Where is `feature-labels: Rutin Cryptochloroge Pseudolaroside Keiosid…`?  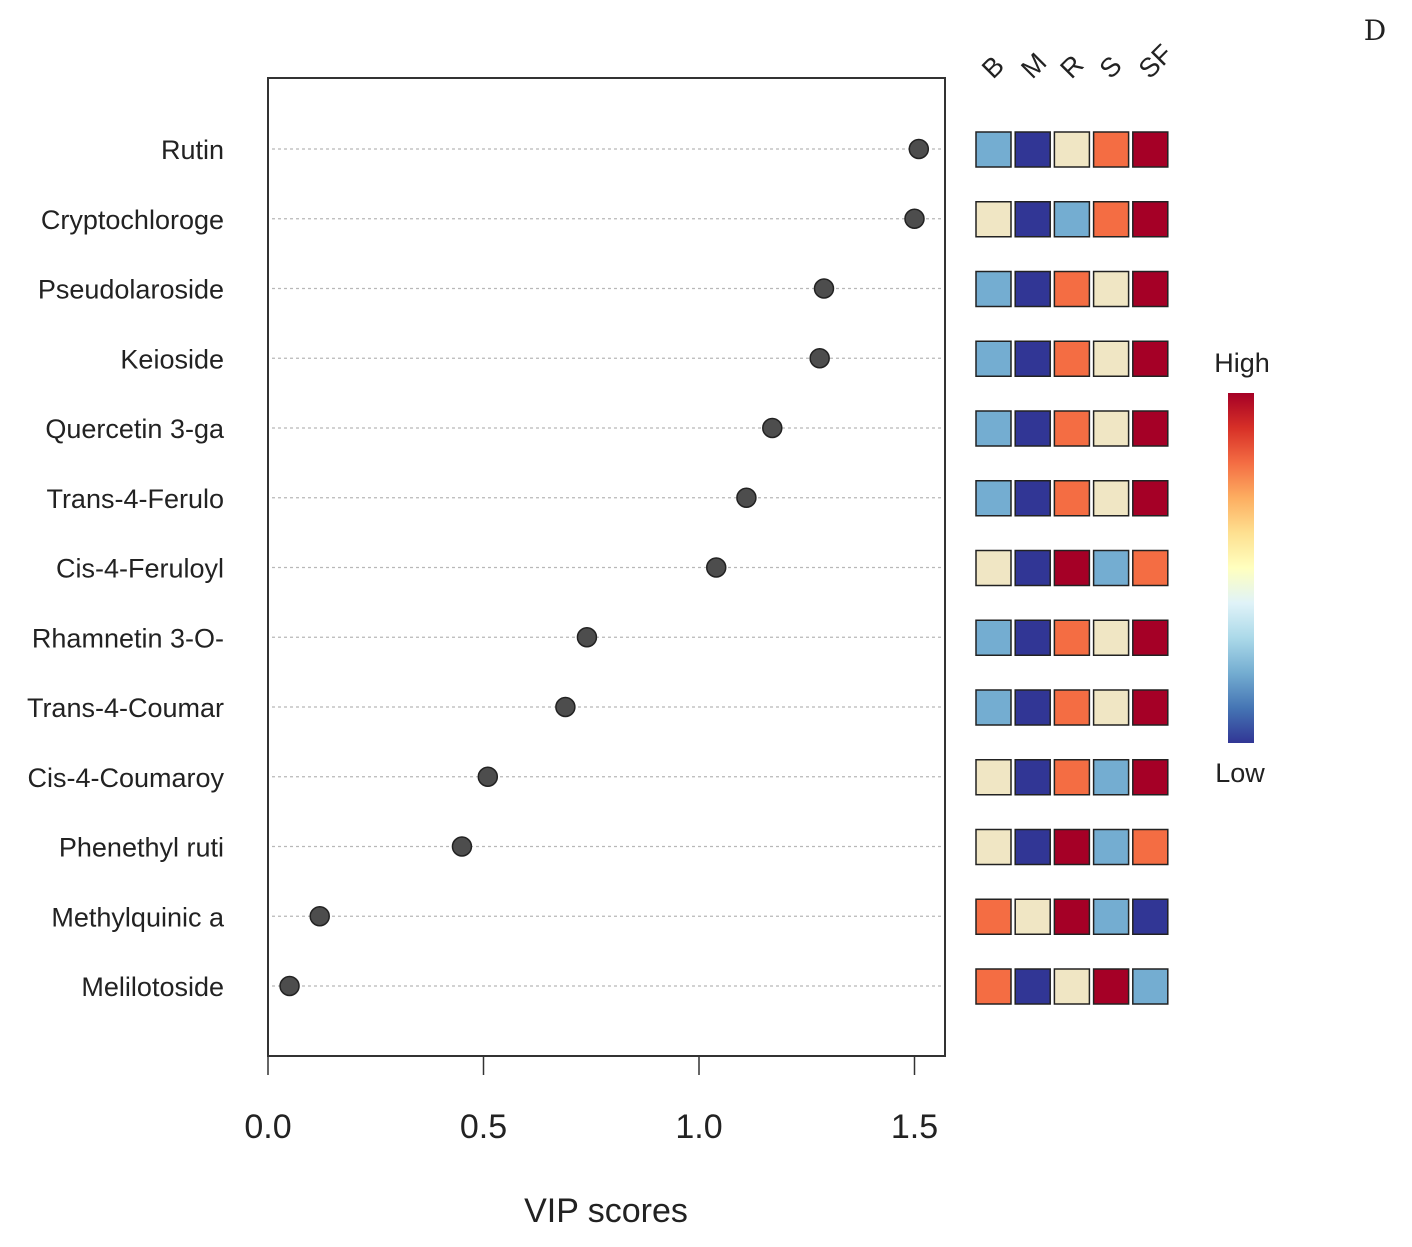 feature-labels: Rutin Cryptochloroge Pseudolaroside Keiosid… is located at coordinates (126, 568).